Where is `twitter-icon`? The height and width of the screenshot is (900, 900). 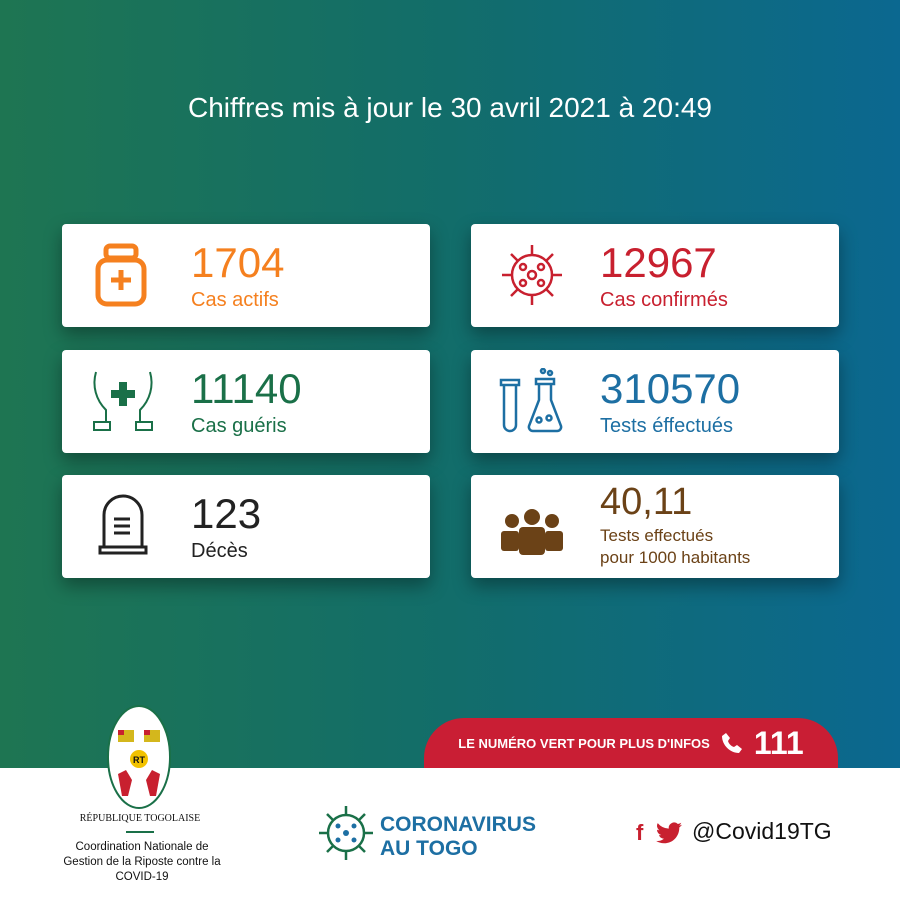 twitter-icon is located at coordinates (669, 833).